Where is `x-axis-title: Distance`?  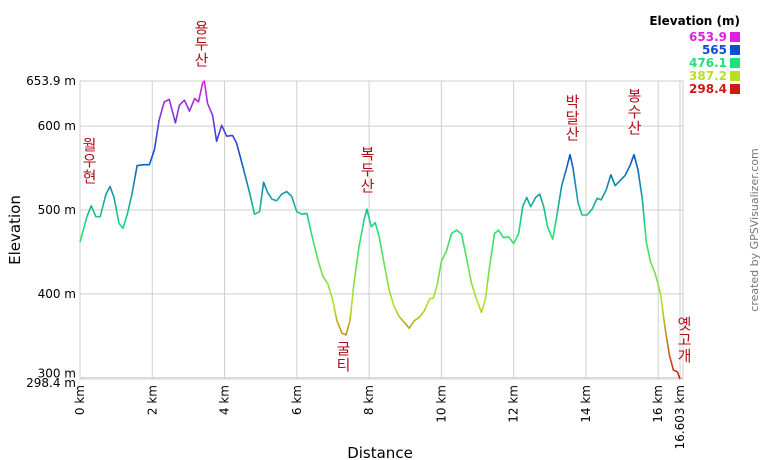 x-axis-title: Distance is located at coordinates (380, 452).